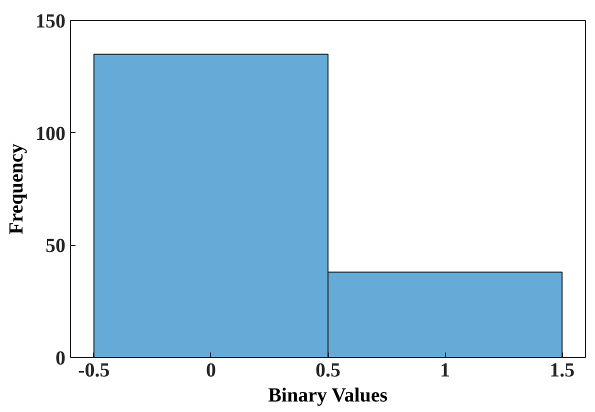 The width and height of the screenshot is (595, 412). Describe the element at coordinates (51, 133) in the screenshot. I see `y-tick-label: 100` at that location.